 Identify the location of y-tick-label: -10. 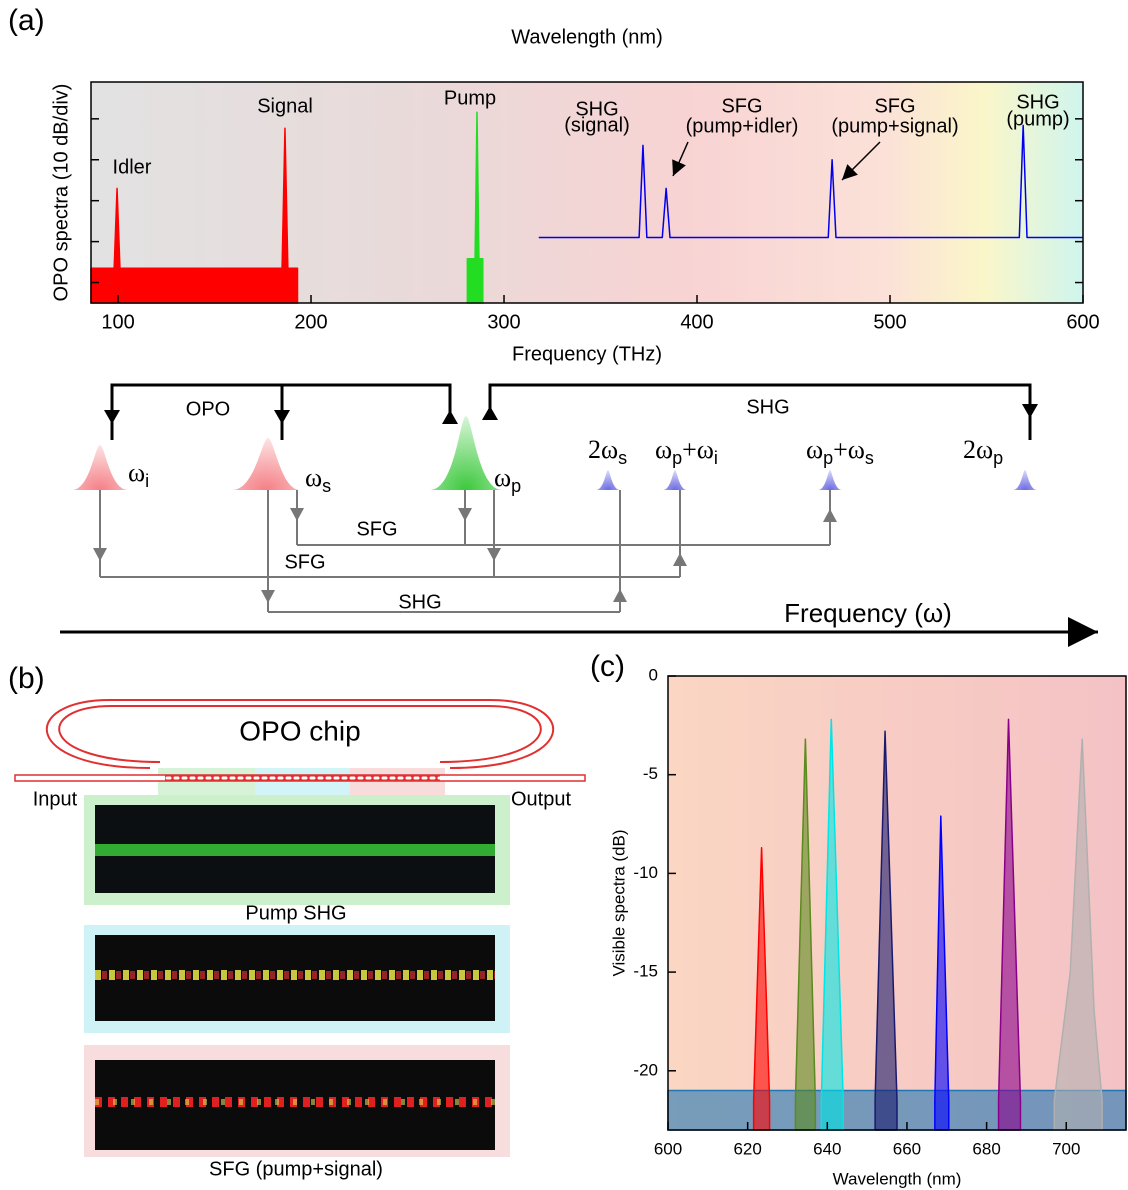
(645, 872).